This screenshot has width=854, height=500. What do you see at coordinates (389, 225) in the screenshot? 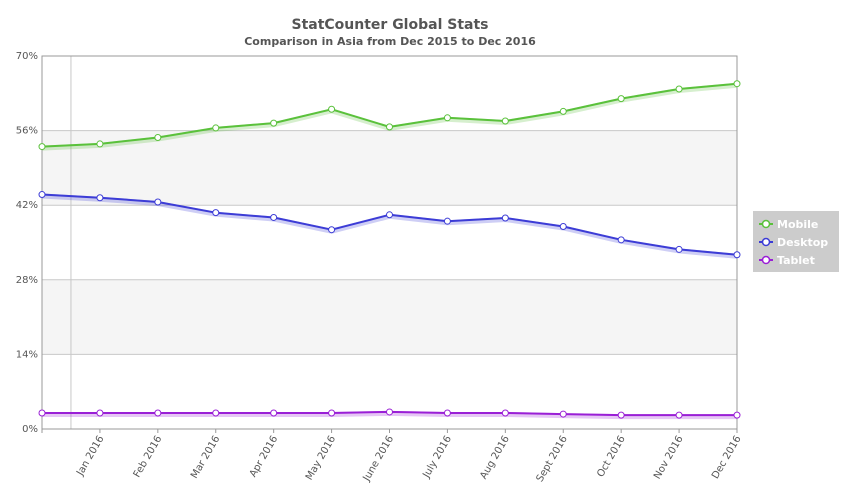
I see `series-desktop` at bounding box center [389, 225].